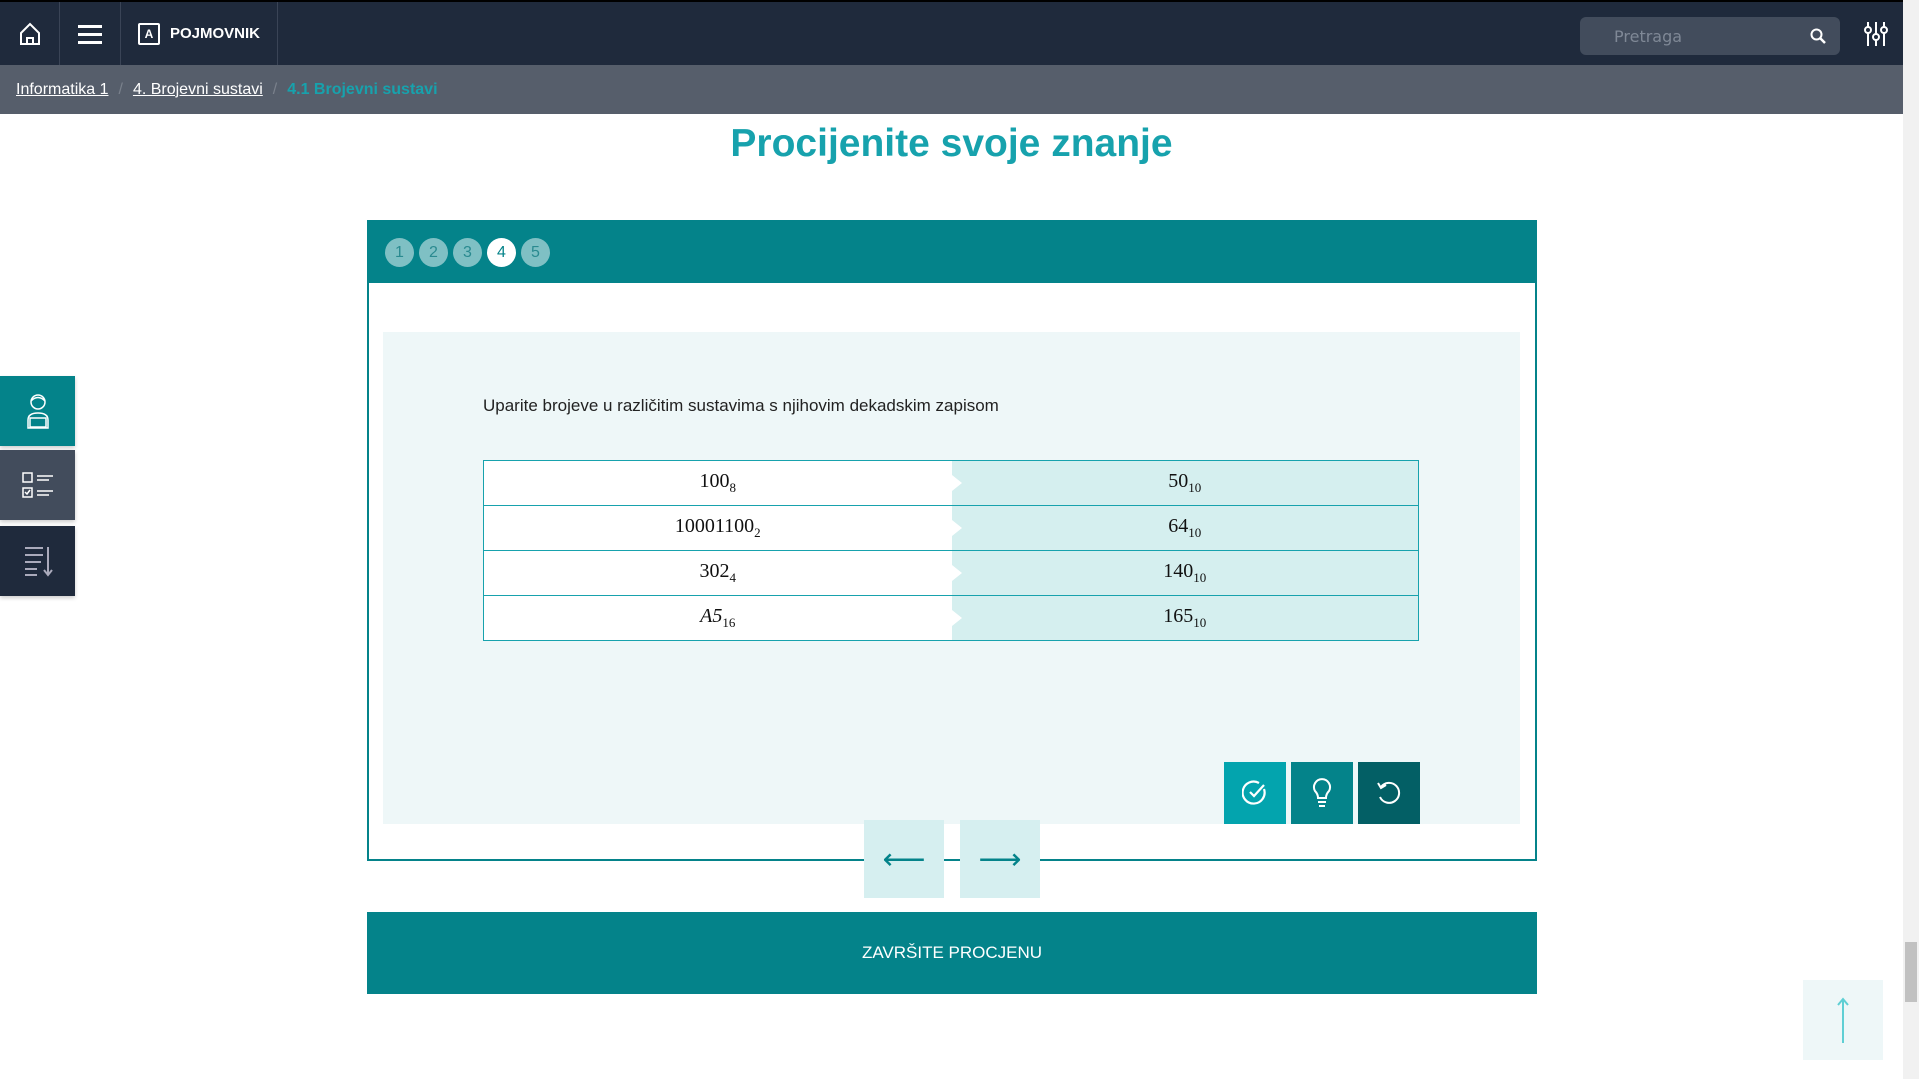 Image resolution: width=1919 pixels, height=1079 pixels. I want to click on prev-question-button: ⟵, so click(904, 859).